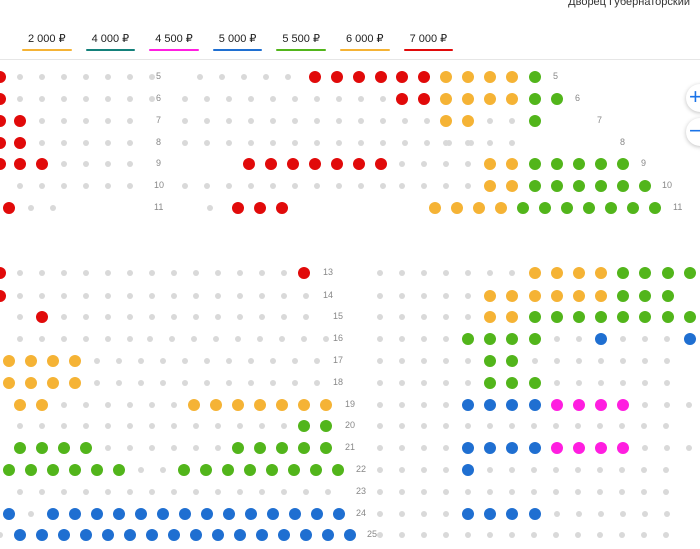 This screenshot has height=549, width=700. I want to click on price-filter-4000: 4 000 ₽, so click(110, 39).